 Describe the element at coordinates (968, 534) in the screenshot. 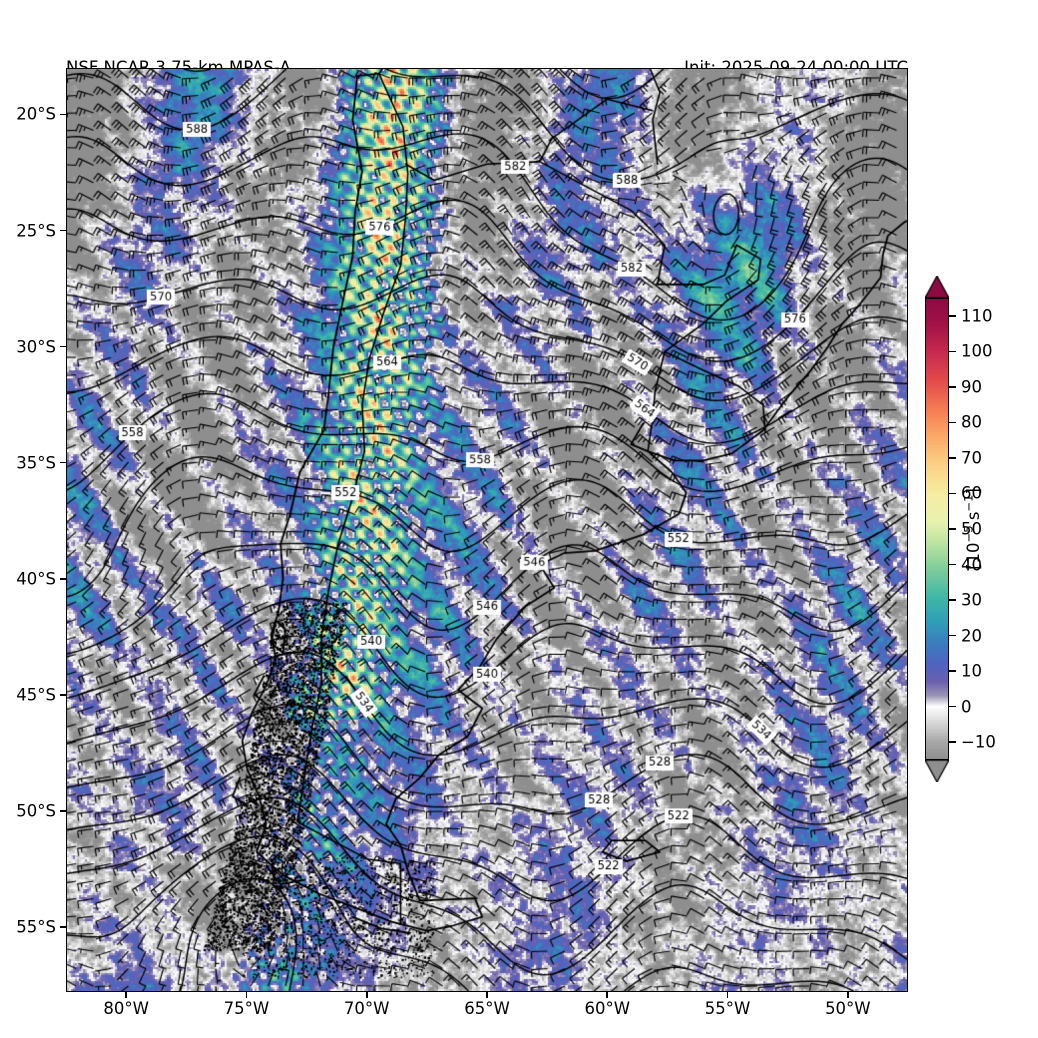

I see `cb-exp1: −5` at that location.